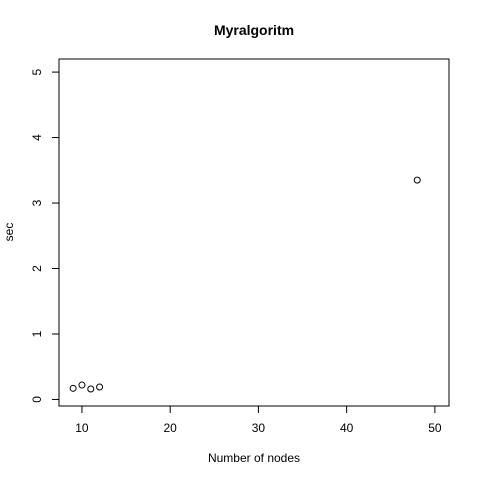 The width and height of the screenshot is (480, 480). I want to click on x-axis: 10 20 30 40 50, so click(258, 420).